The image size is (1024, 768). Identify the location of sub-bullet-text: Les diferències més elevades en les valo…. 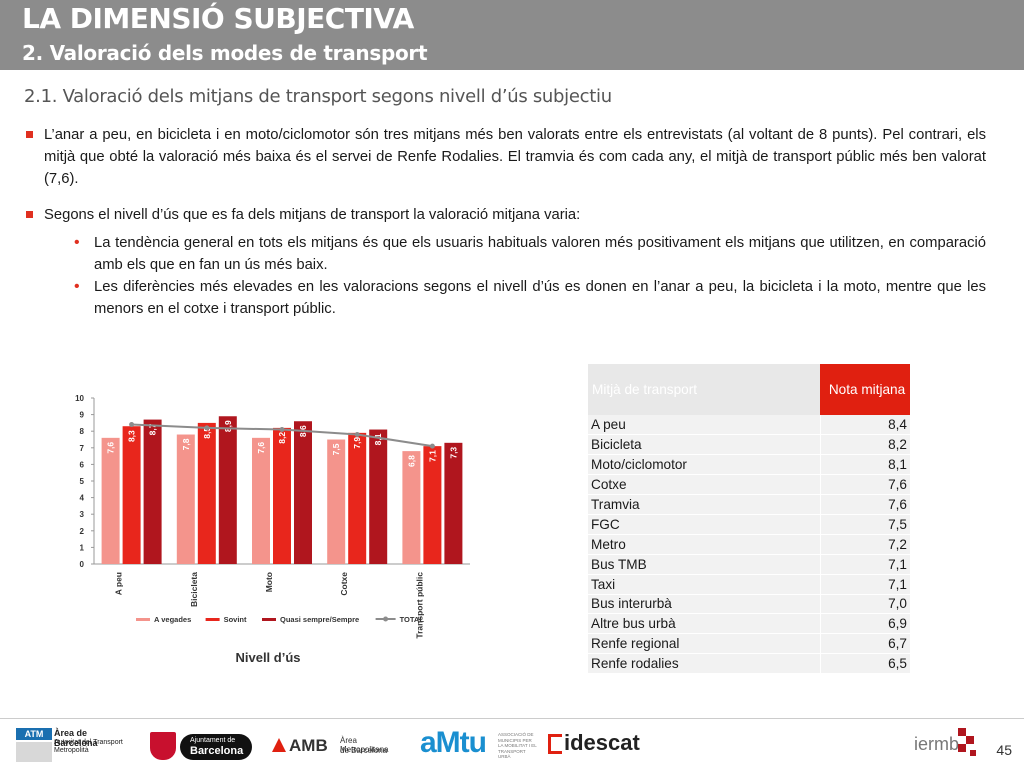
(540, 298).